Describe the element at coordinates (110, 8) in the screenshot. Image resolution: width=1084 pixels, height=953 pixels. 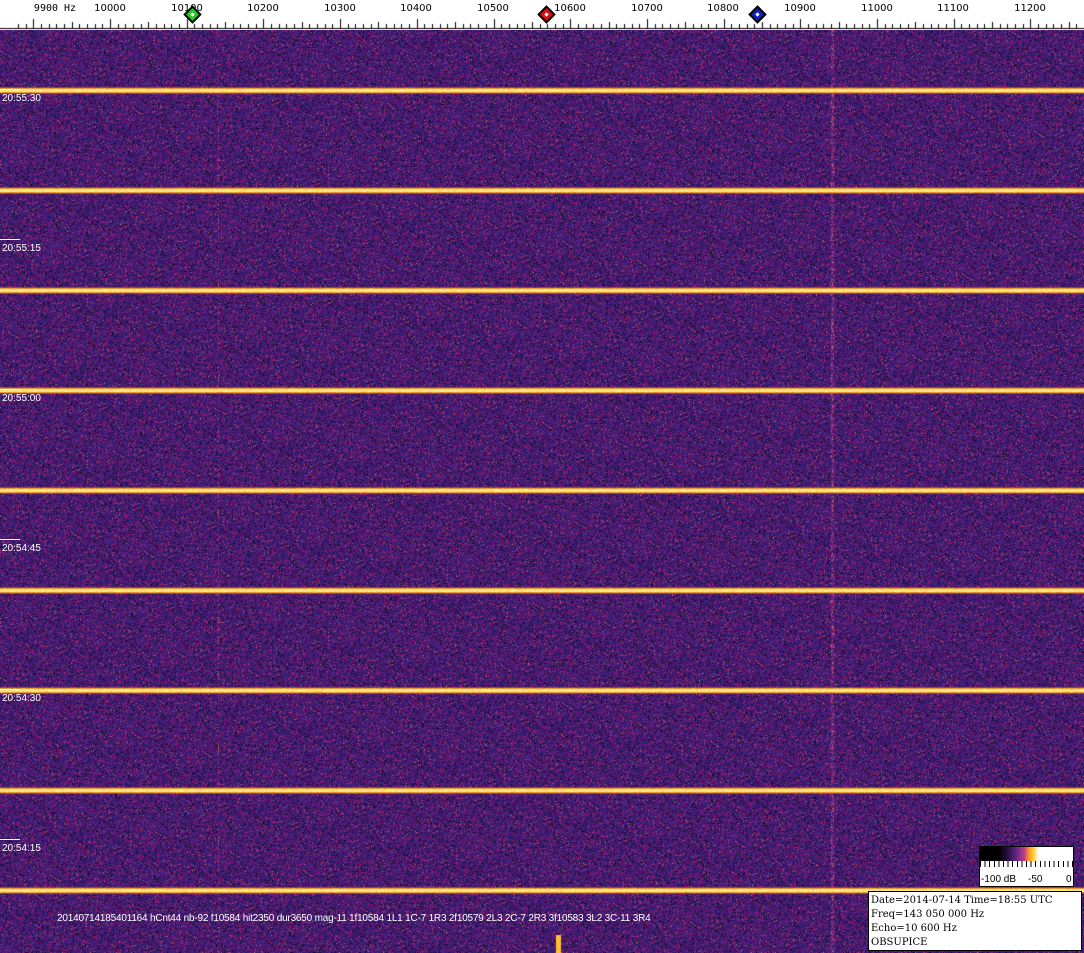
I see `frequency-label: 10000` at that location.